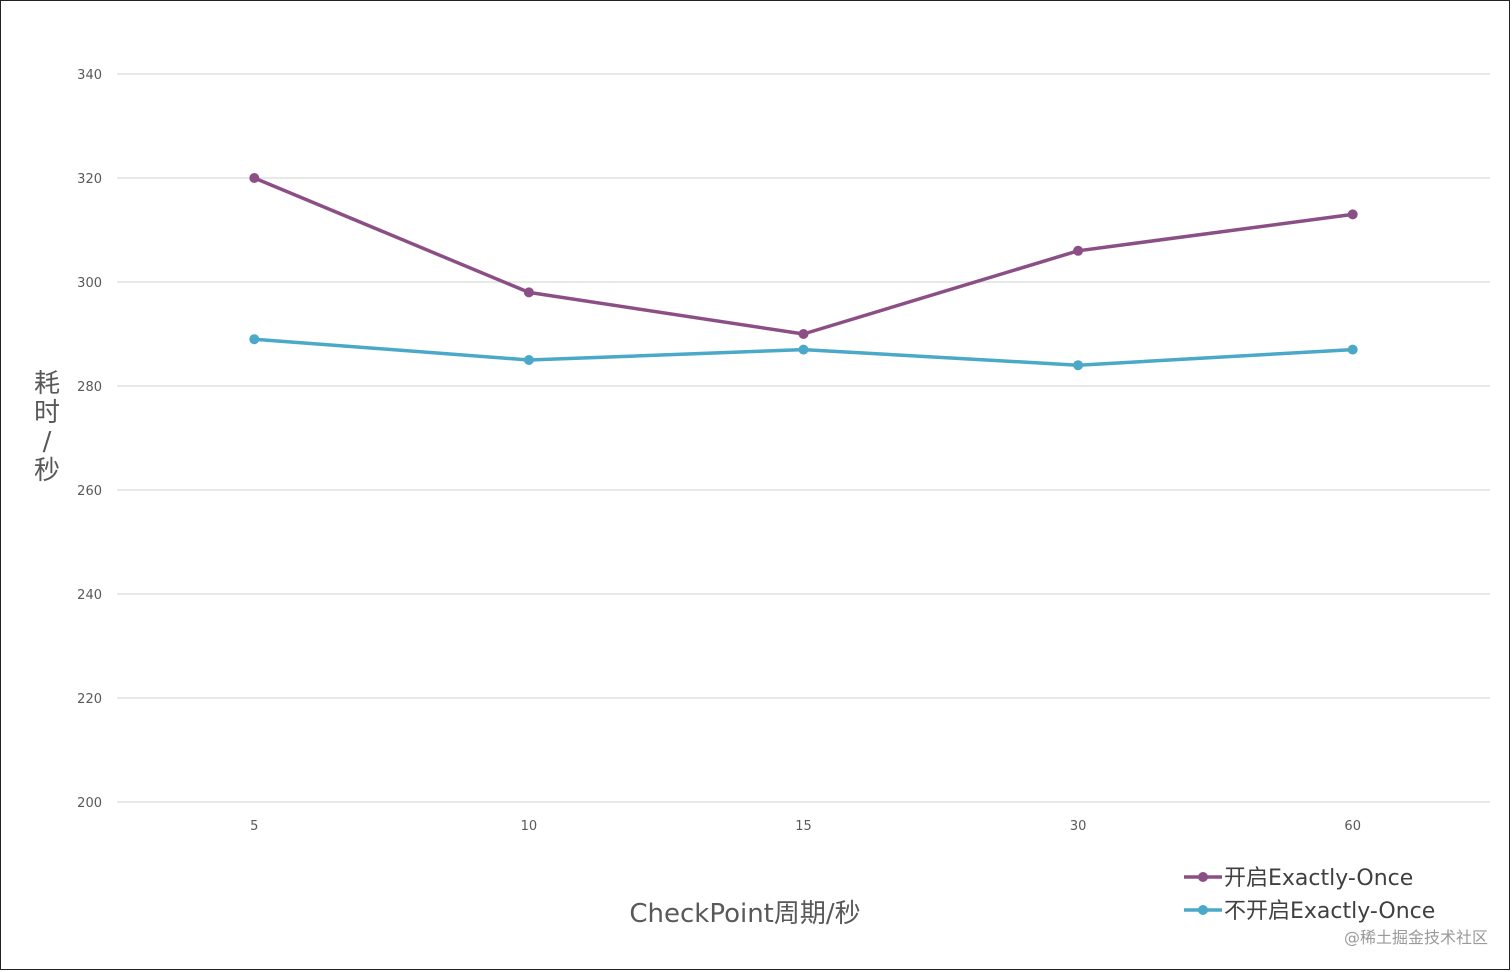  Describe the element at coordinates (803, 256) in the screenshot. I see `series-line` at that location.